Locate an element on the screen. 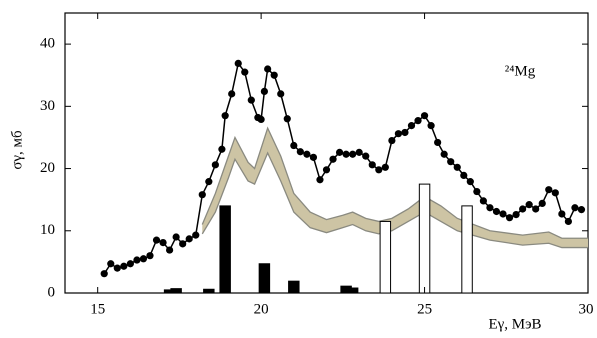 This screenshot has width=597, height=338. x-tick-label: 30 is located at coordinates (586, 309).